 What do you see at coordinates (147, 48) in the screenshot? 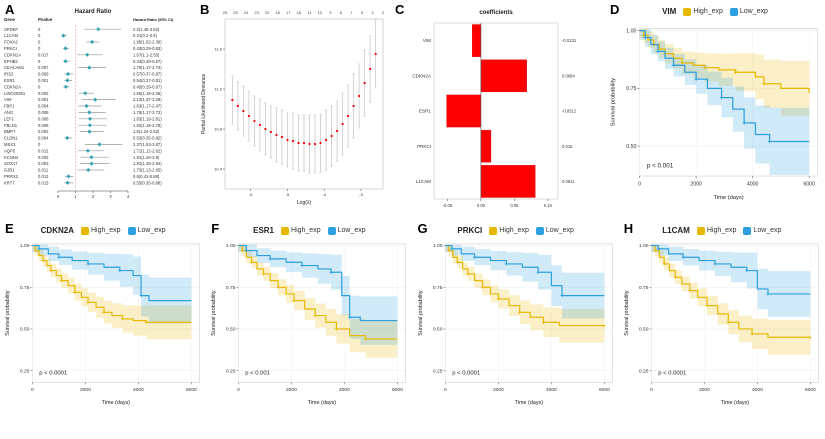
I see `svg-text: 0.43(0.29-0.63)` at bounding box center [147, 48].